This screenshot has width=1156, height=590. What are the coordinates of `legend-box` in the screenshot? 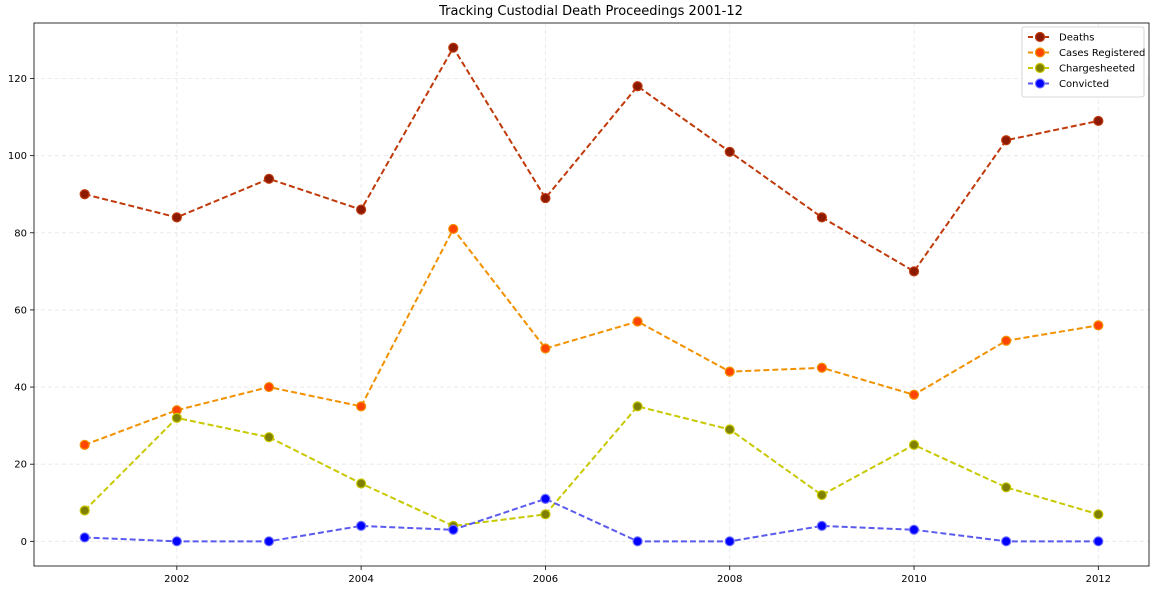 It's located at (1083, 62).